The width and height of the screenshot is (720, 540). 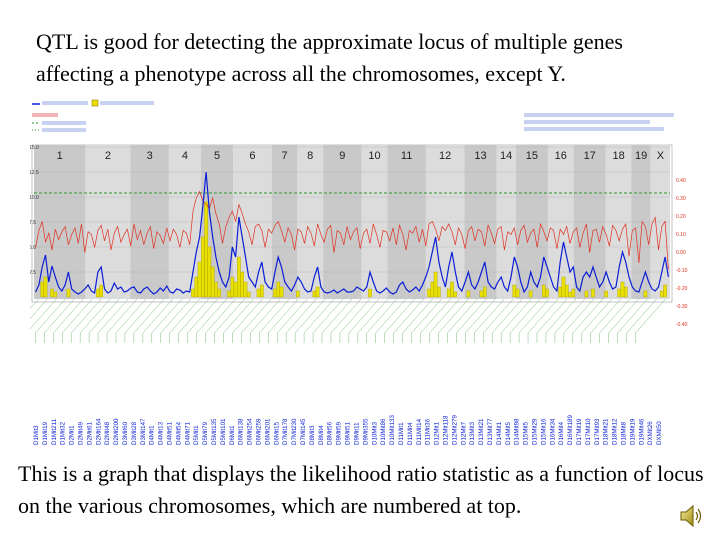 What do you see at coordinates (127, 103) in the screenshot?
I see `legend-text-hits` at bounding box center [127, 103].